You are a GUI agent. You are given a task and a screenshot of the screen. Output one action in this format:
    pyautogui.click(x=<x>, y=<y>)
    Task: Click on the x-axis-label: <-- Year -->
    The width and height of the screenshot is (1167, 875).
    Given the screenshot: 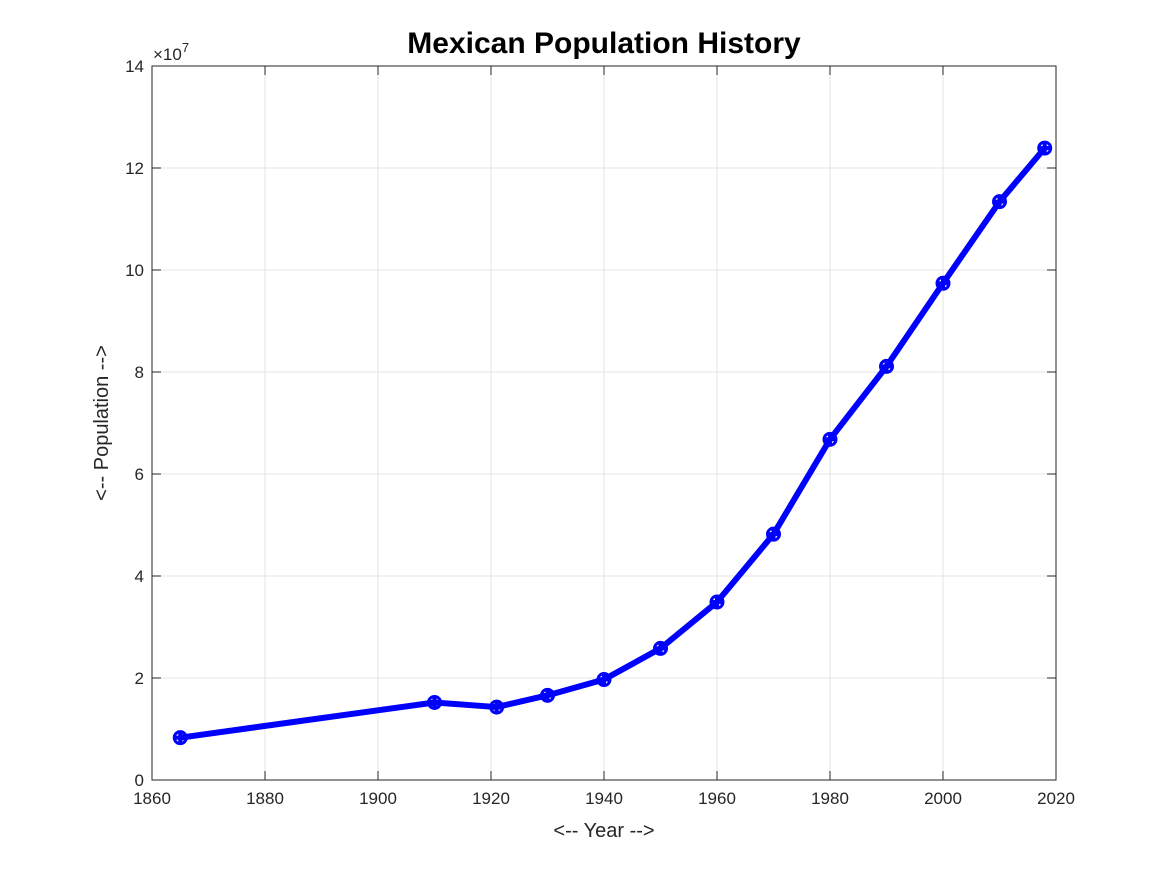 What is the action you would take?
    pyautogui.click(x=603, y=831)
    